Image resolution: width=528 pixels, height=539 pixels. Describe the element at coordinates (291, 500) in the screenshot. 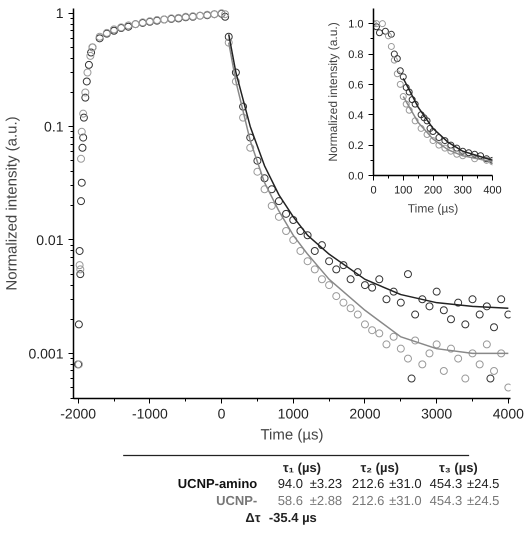

I see `text: 58.6` at that location.